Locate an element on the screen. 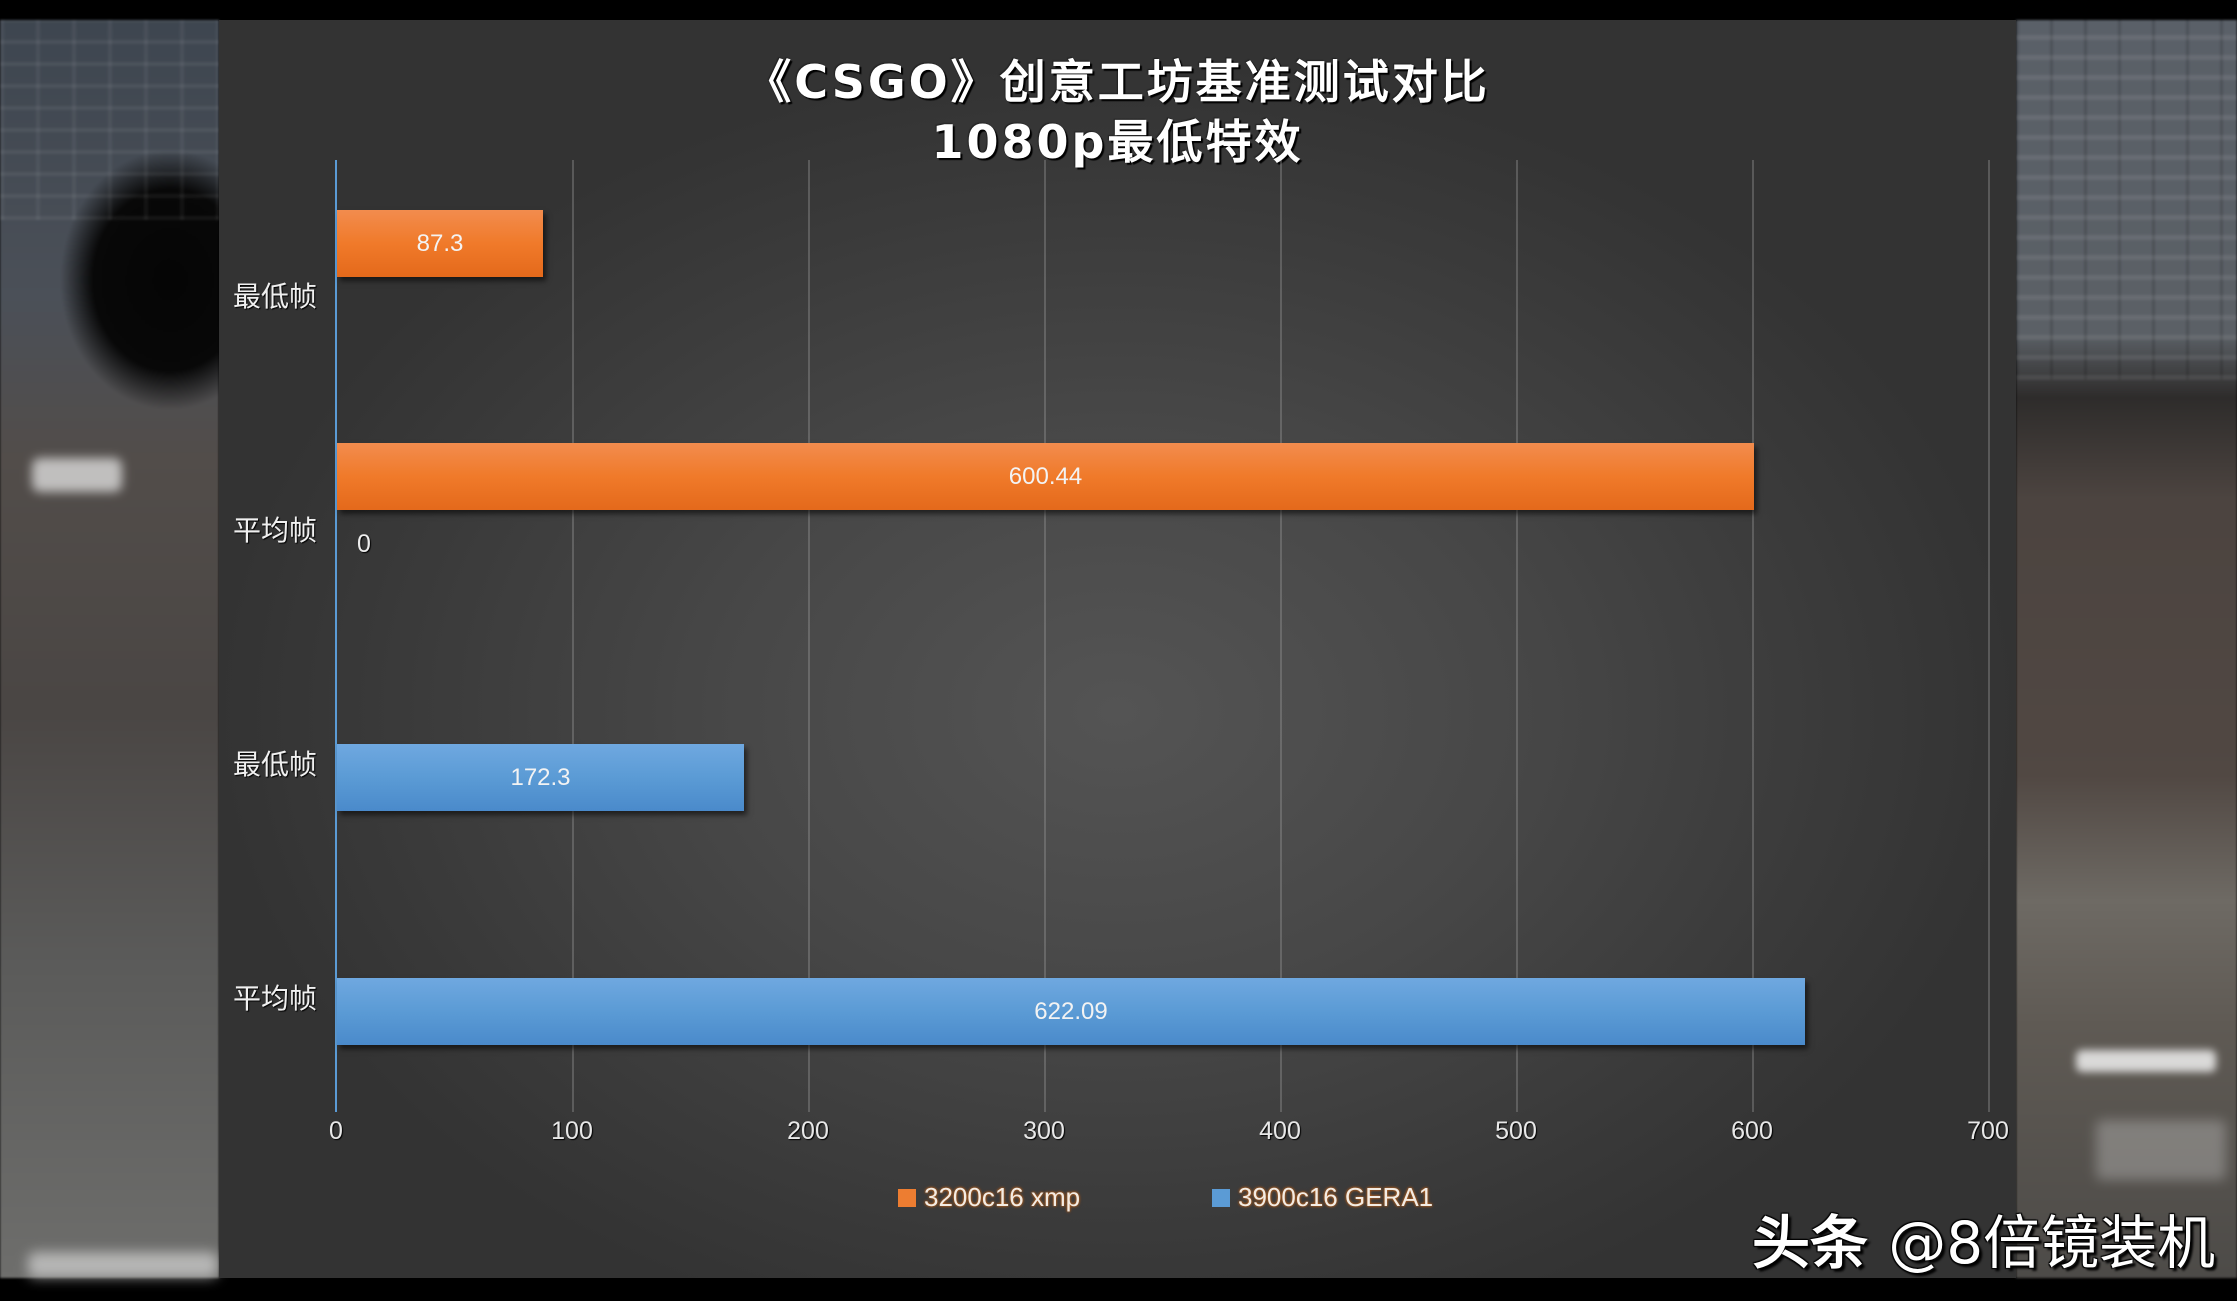  legend-item-3200c16: 3200c16 xmp is located at coordinates (989, 1197).